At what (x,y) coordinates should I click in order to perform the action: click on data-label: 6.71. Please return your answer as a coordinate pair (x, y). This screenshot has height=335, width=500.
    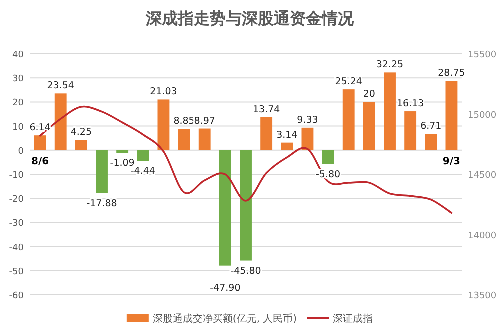
    Looking at the image, I should click on (431, 126).